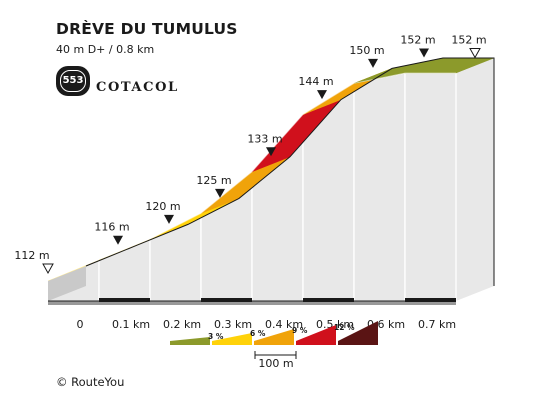  I want to click on elevation-label: 120 m, so click(162, 206).